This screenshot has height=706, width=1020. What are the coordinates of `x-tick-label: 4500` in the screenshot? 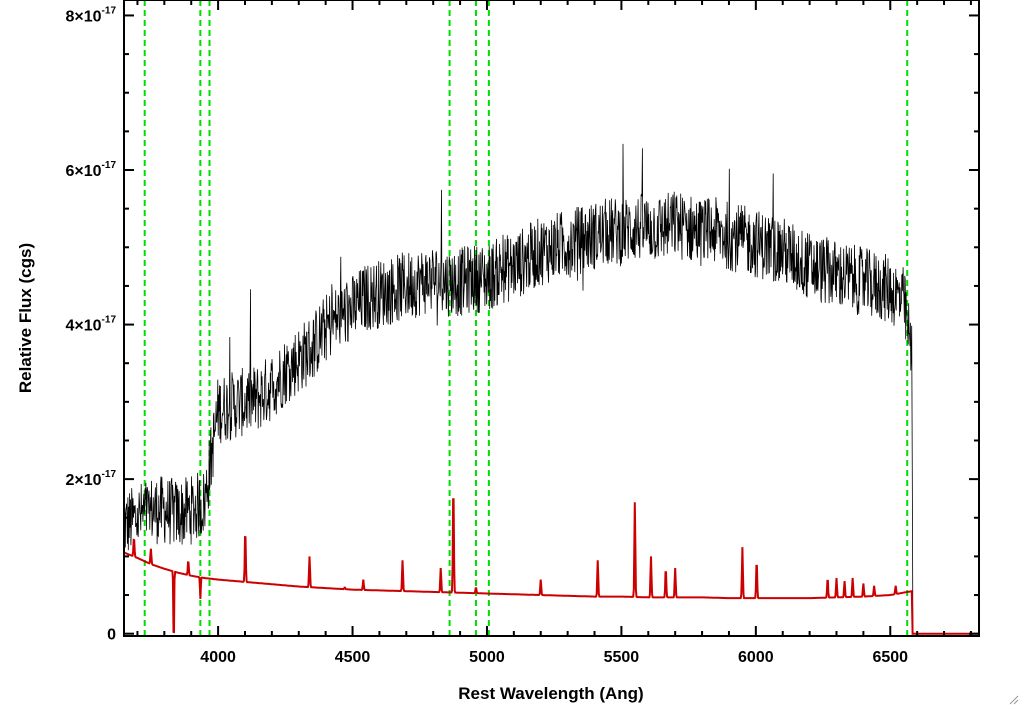 It's located at (353, 657).